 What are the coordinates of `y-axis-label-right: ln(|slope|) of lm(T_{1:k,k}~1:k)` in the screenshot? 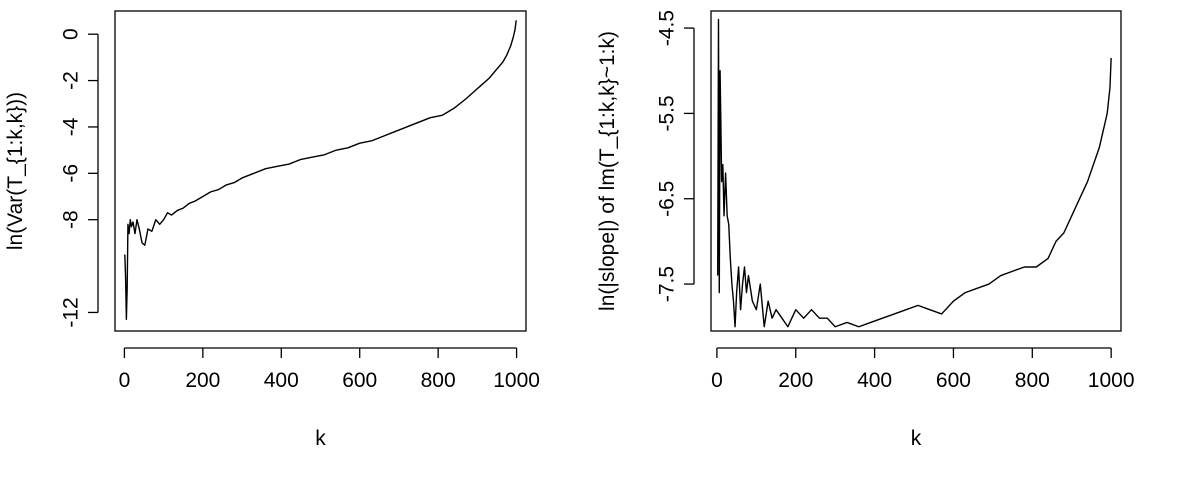 It's located at (607, 171).